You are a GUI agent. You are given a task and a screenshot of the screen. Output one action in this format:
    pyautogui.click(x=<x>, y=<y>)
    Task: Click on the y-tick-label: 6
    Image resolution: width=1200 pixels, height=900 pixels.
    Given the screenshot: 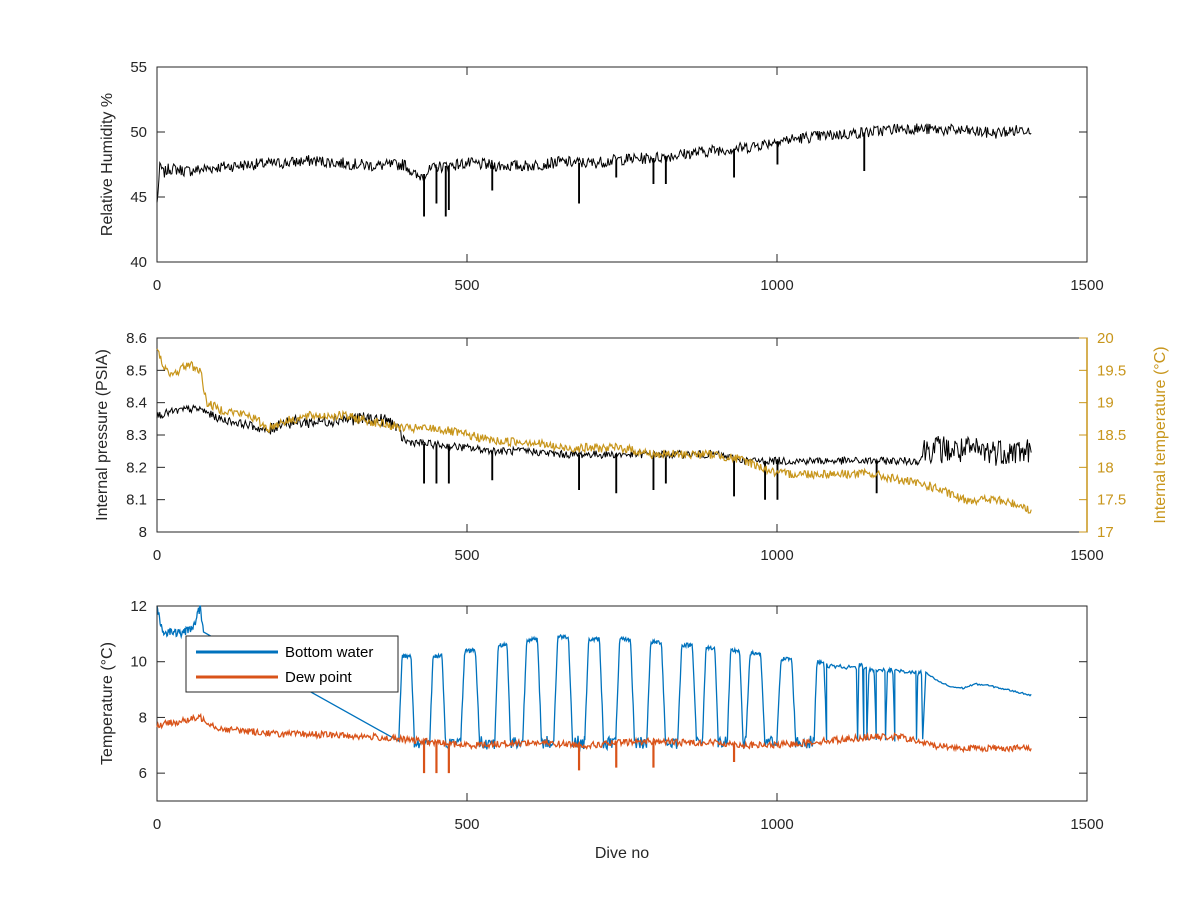 What is the action you would take?
    pyautogui.click(x=143, y=773)
    